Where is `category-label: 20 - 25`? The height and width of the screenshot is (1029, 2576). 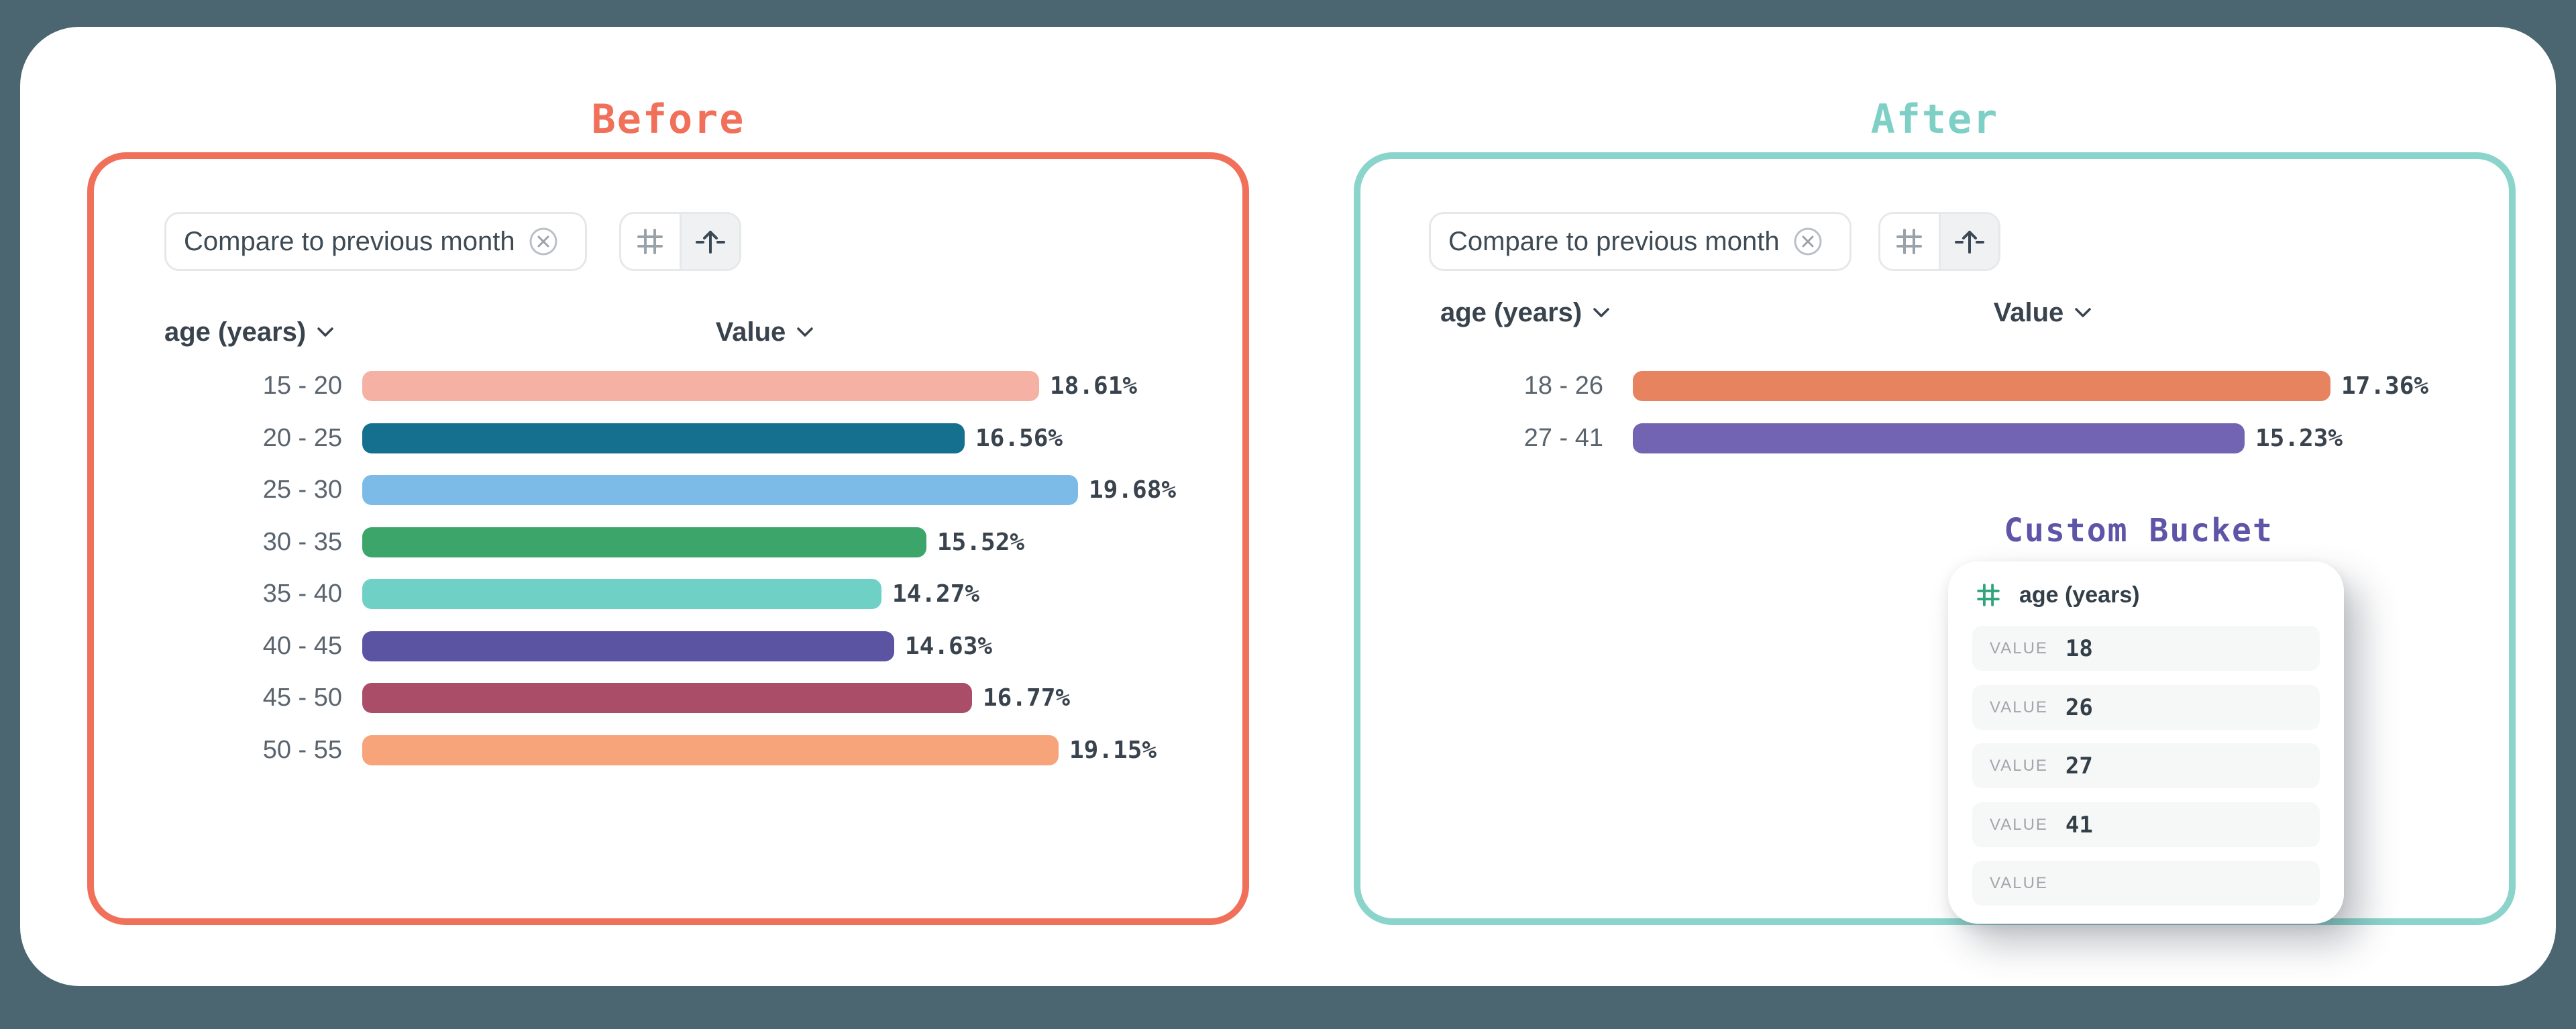 category-label: 20 - 25 is located at coordinates (302, 438).